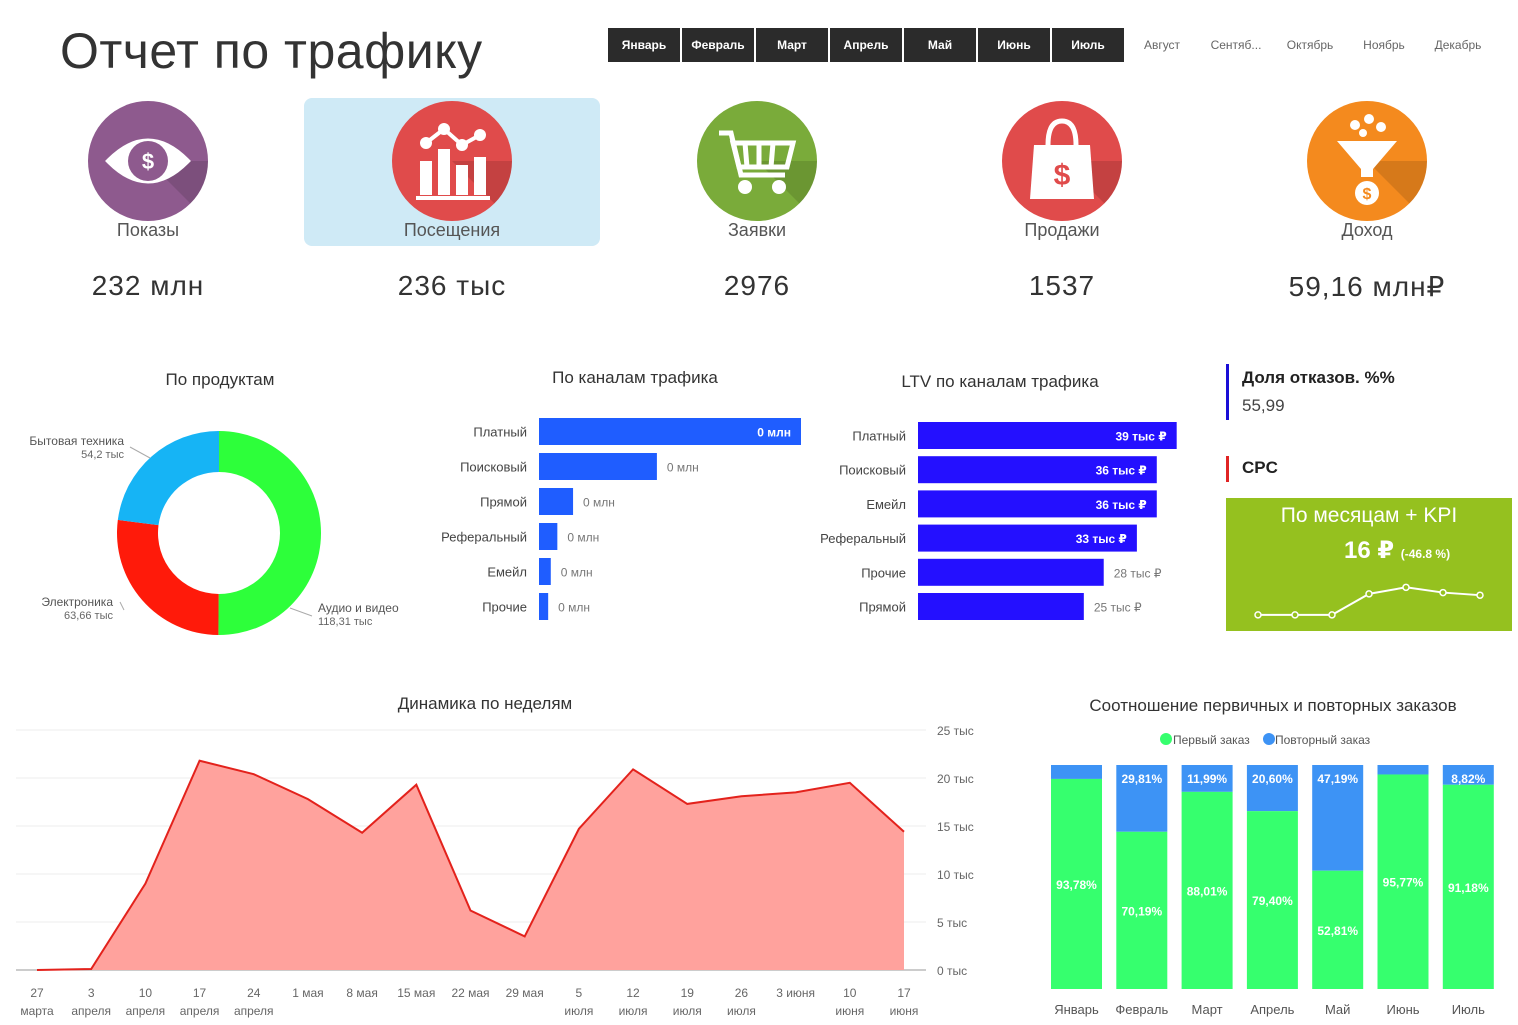  I want to click on kpi-tile-5: $ Доход, so click(1367, 172).